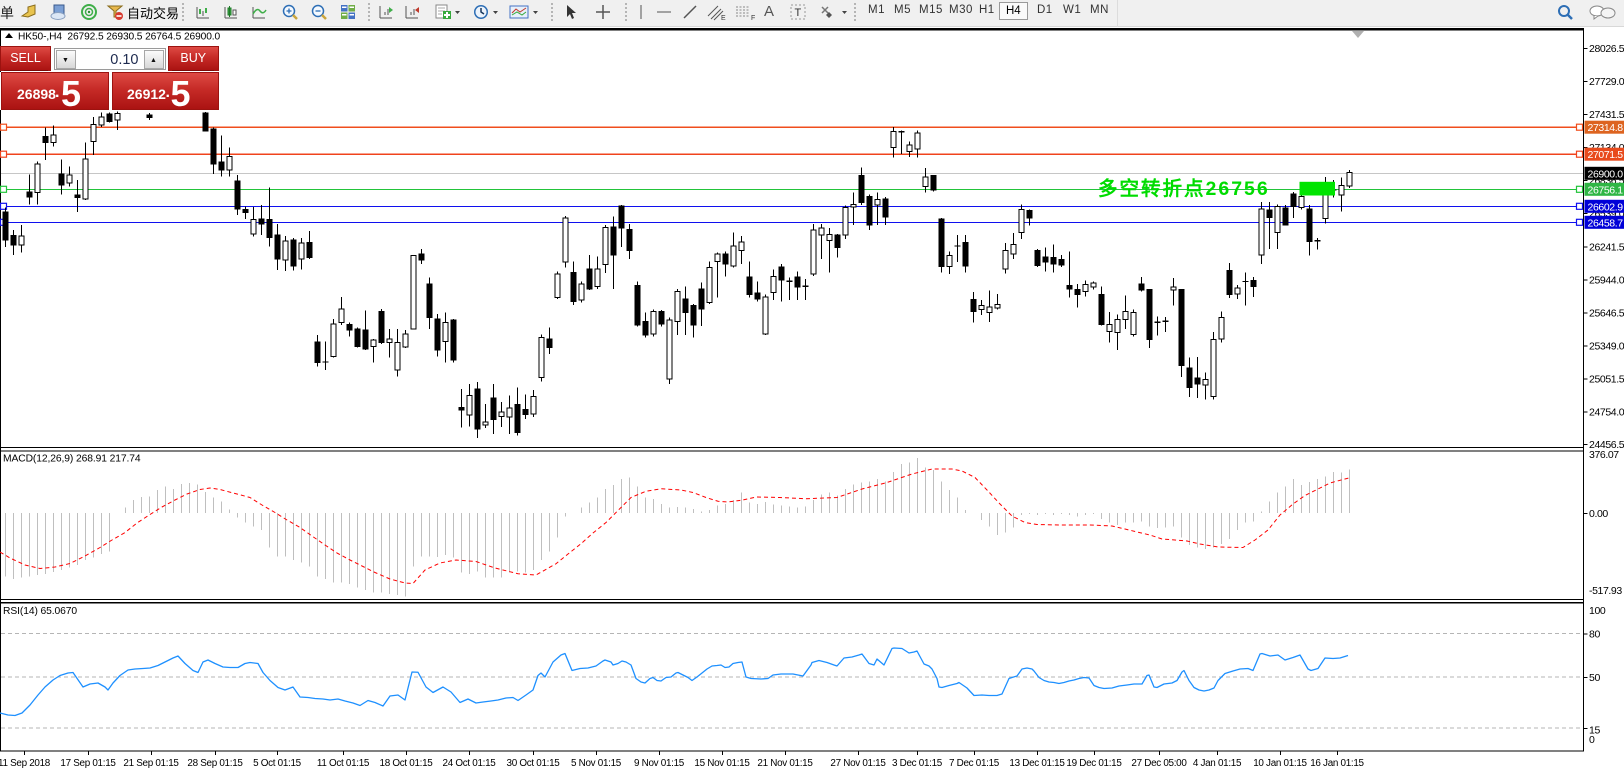 This screenshot has width=1624, height=776. Describe the element at coordinates (1597, 611) in the screenshot. I see `svg-text: 100` at that location.